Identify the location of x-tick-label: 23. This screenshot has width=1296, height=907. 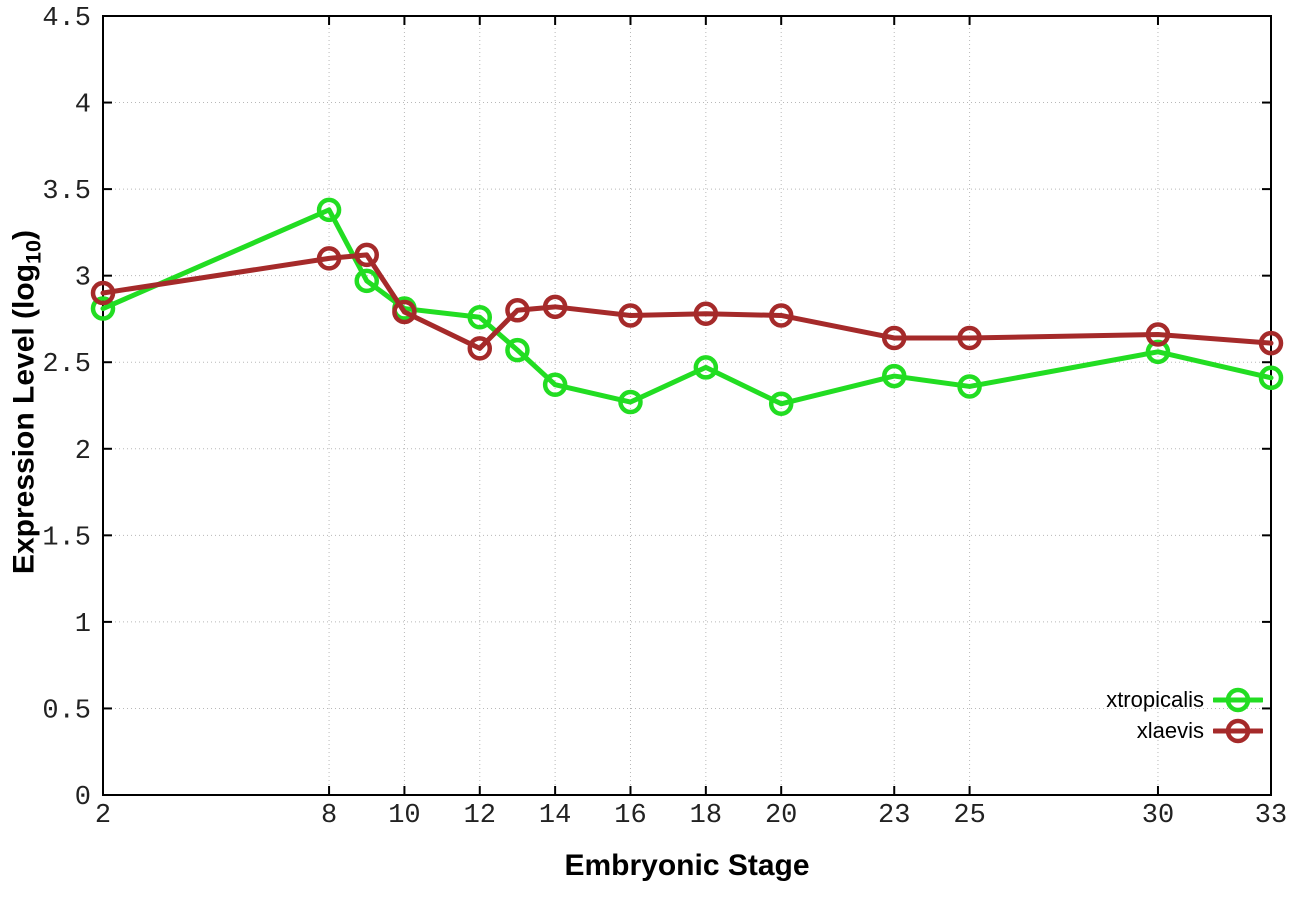
(894, 816).